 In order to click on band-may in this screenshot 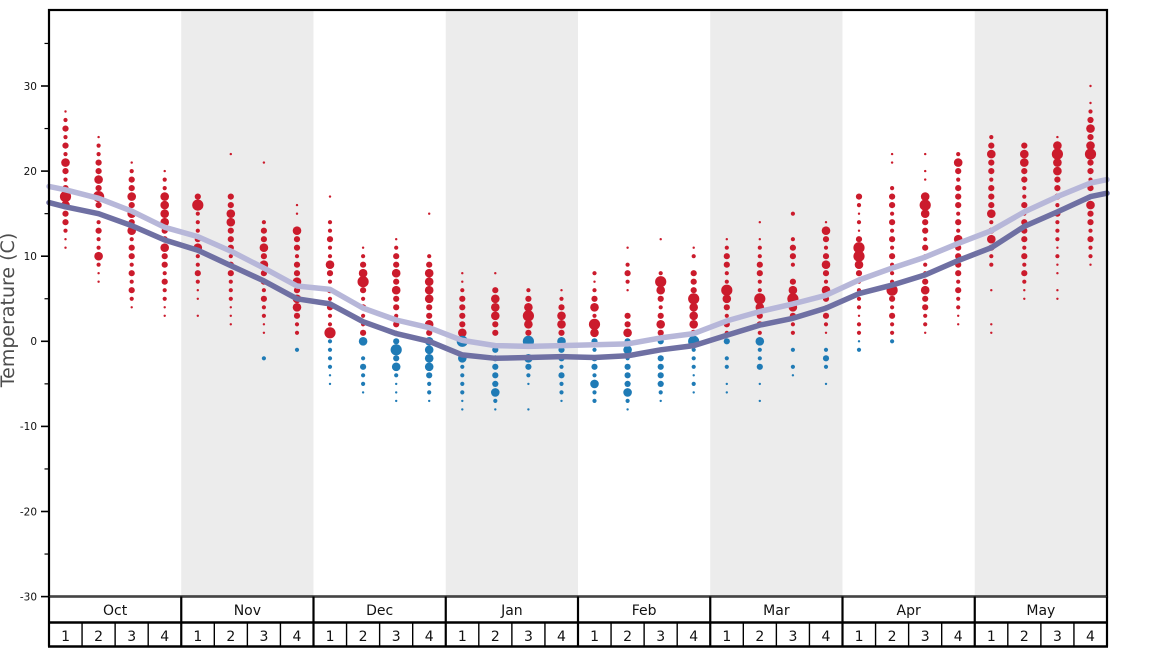, I will do `click(1040, 303)`.